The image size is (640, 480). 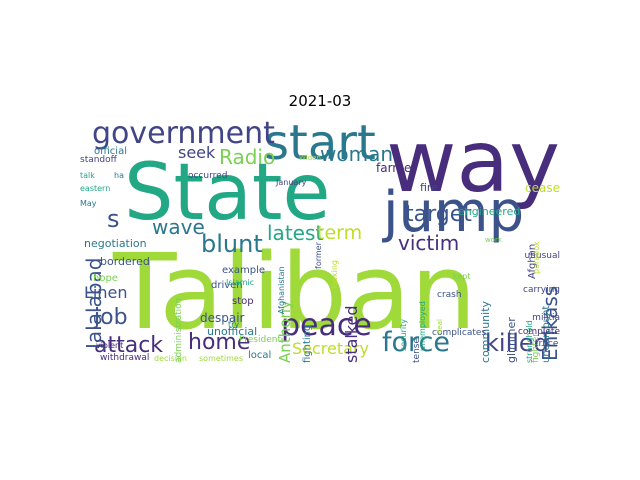 I want to click on word-kept: kept, so click(x=462, y=276).